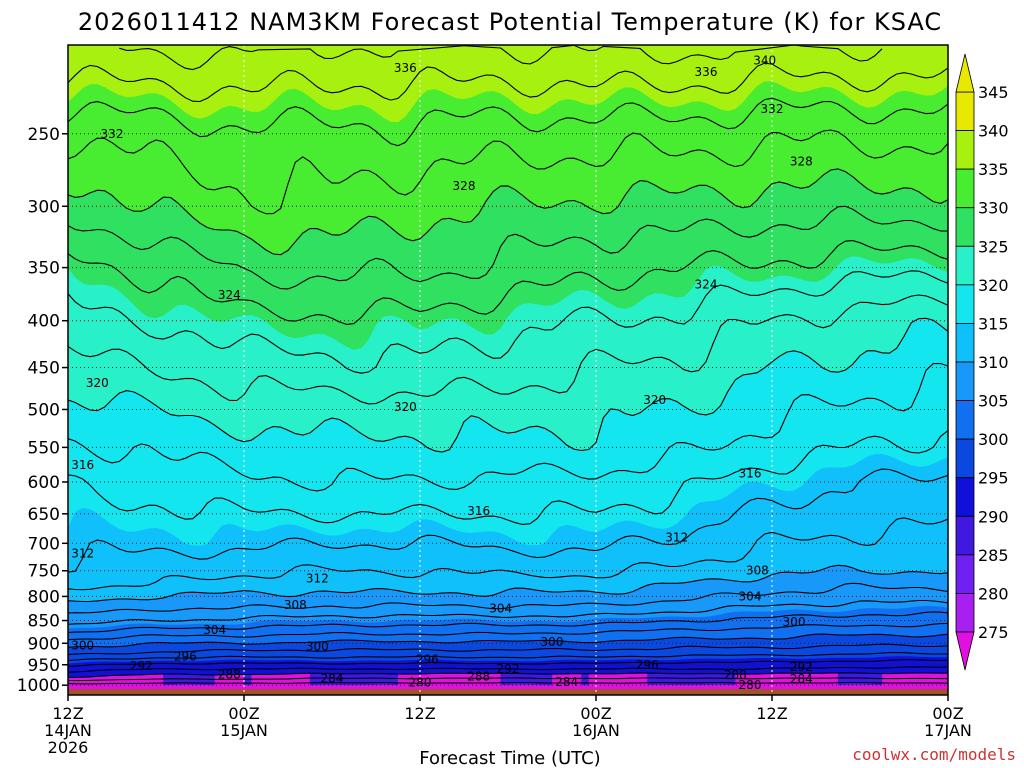  Describe the element at coordinates (244, 730) in the screenshot. I see `x-tick-label-12-1: 15JAN` at that location.